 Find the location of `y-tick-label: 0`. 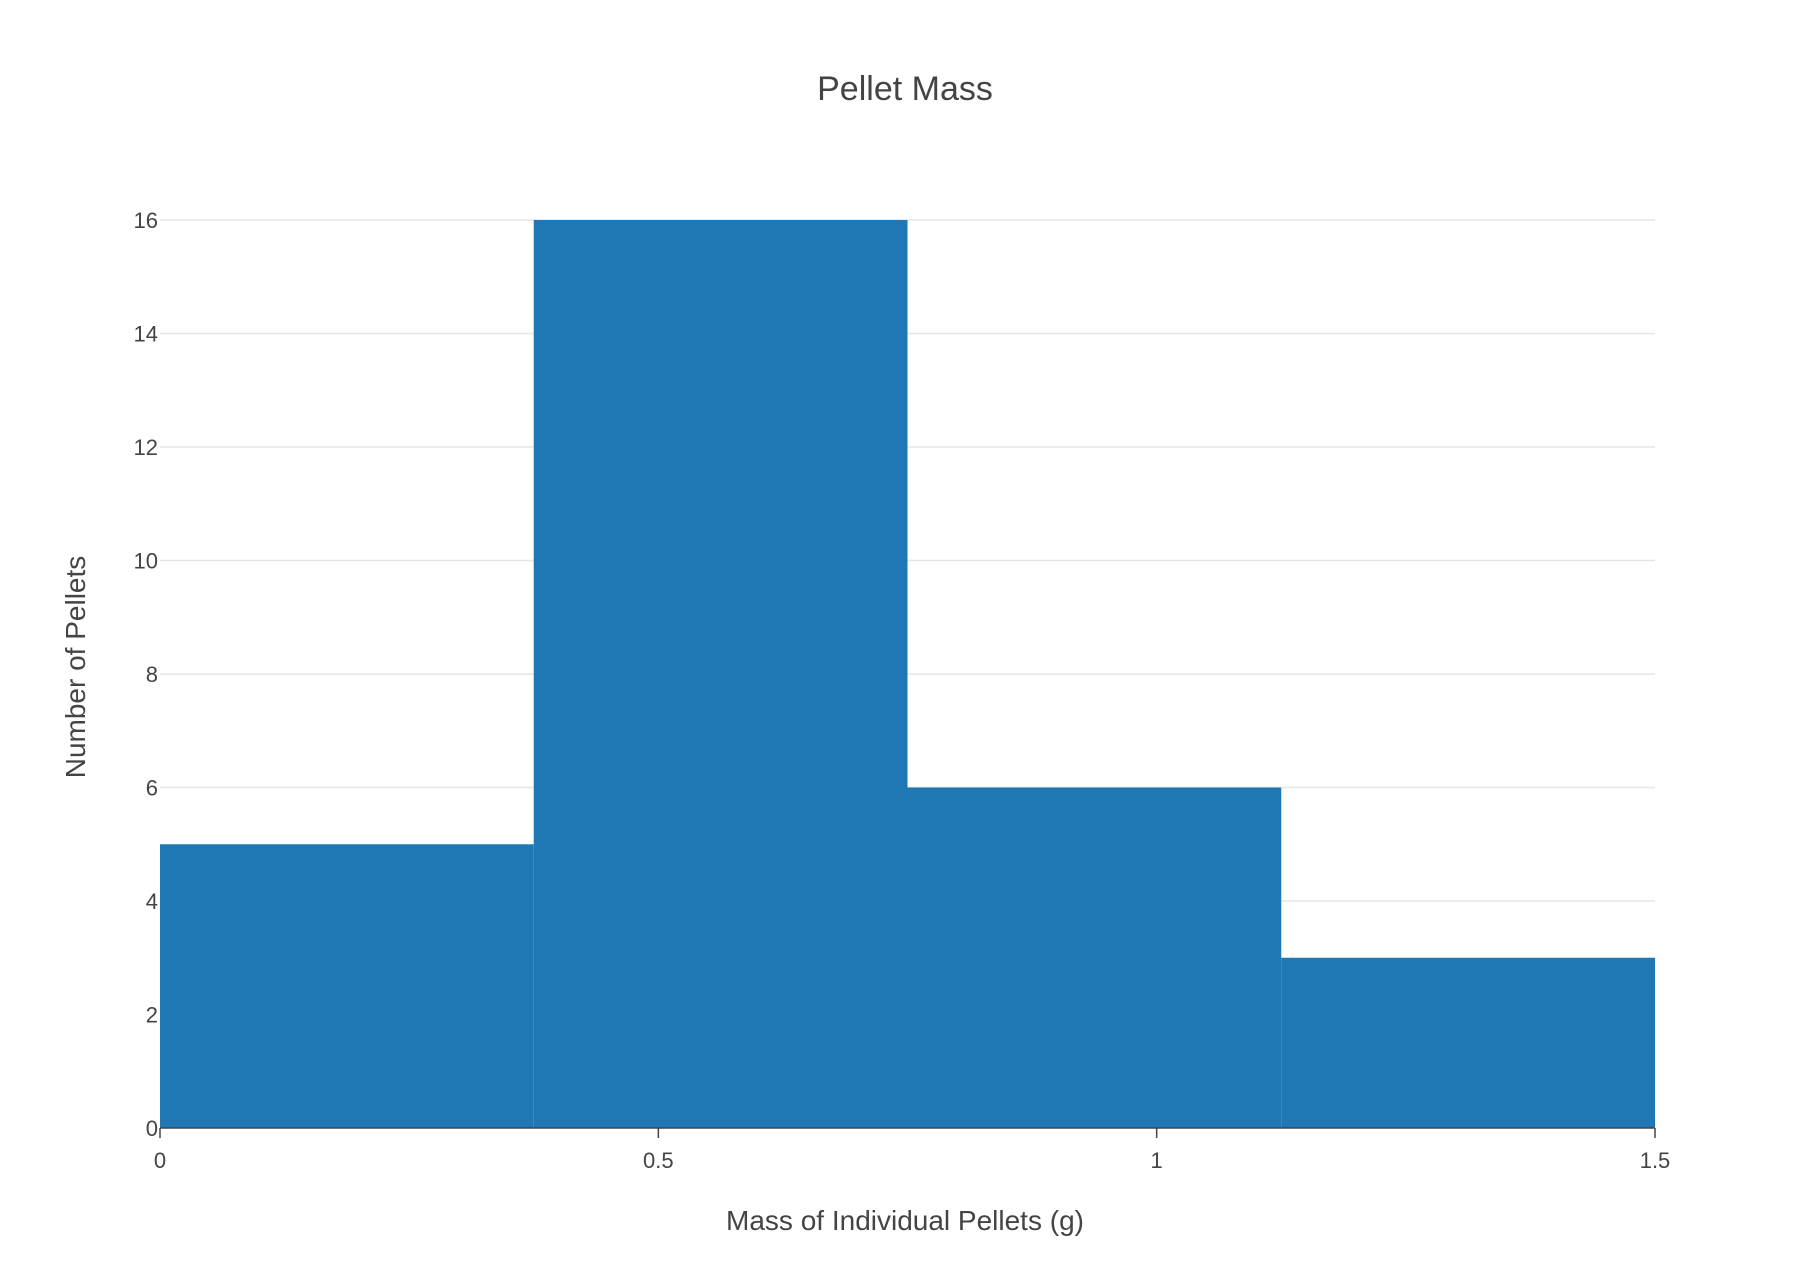

y-tick-label: 0 is located at coordinates (152, 1128).